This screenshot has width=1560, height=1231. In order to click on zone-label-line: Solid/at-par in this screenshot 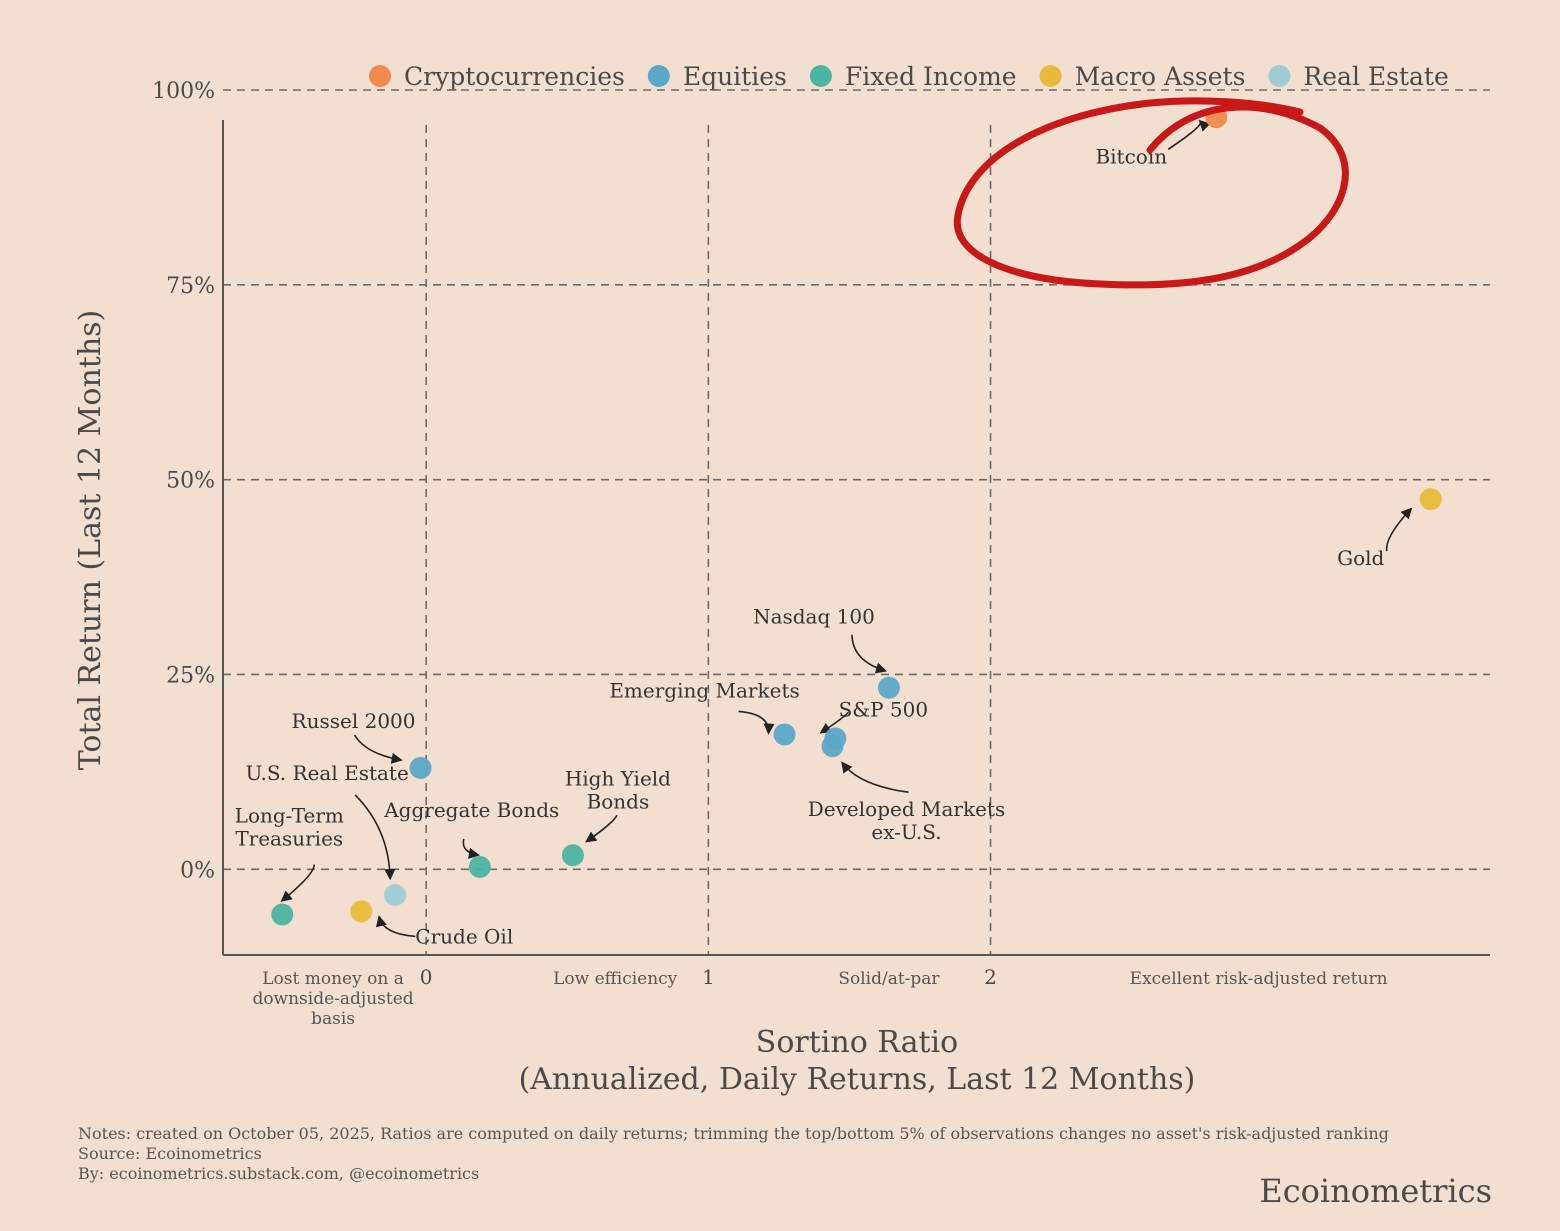, I will do `click(889, 979)`.